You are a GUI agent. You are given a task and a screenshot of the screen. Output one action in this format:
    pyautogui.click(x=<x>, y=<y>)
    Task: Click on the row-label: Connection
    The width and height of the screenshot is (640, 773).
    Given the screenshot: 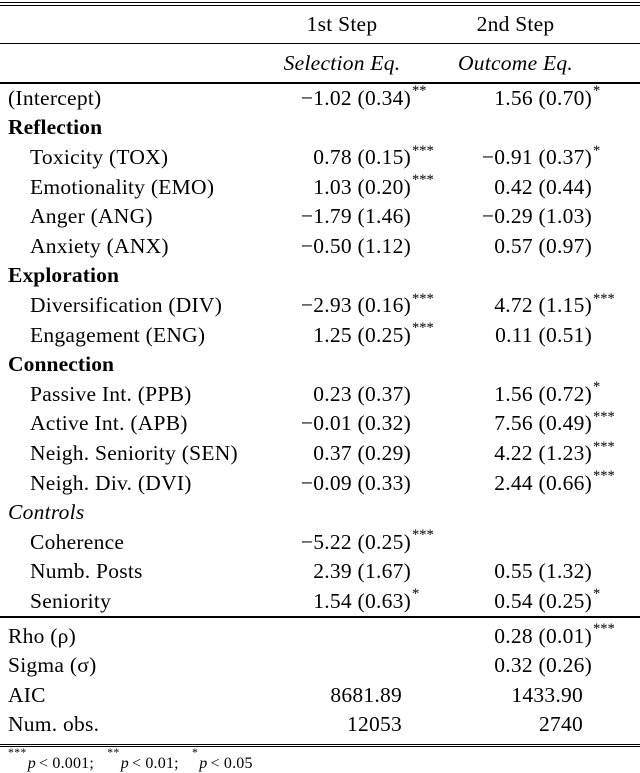 What is the action you would take?
    pyautogui.click(x=61, y=364)
    